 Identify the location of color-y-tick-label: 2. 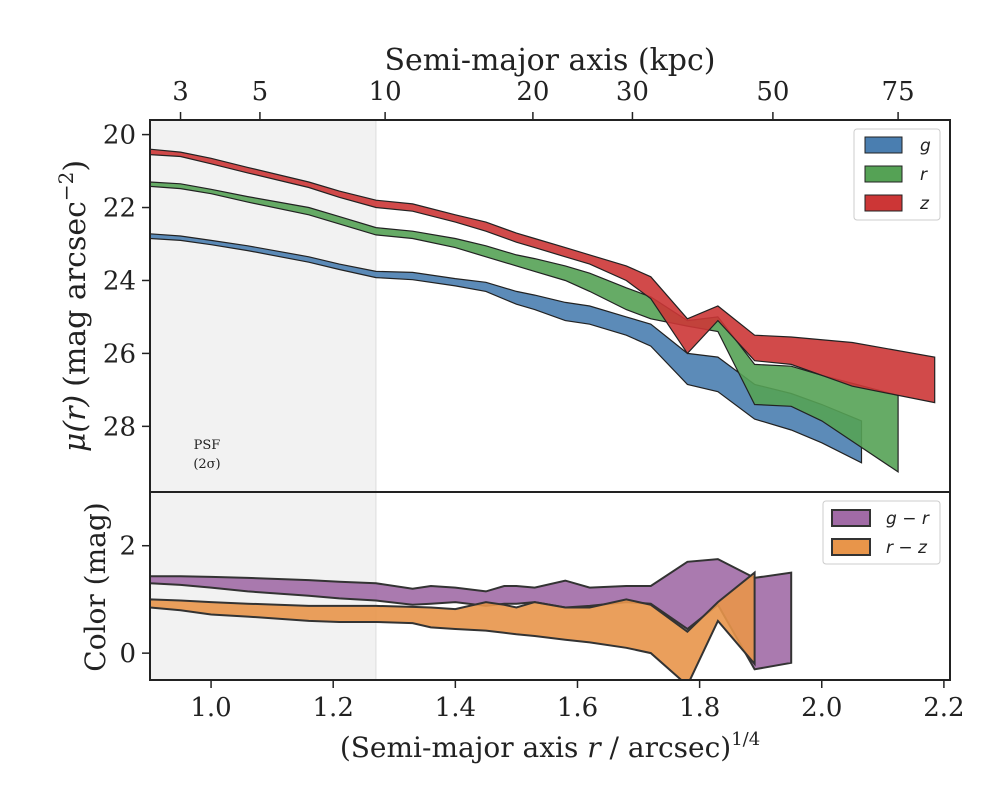
(127, 547).